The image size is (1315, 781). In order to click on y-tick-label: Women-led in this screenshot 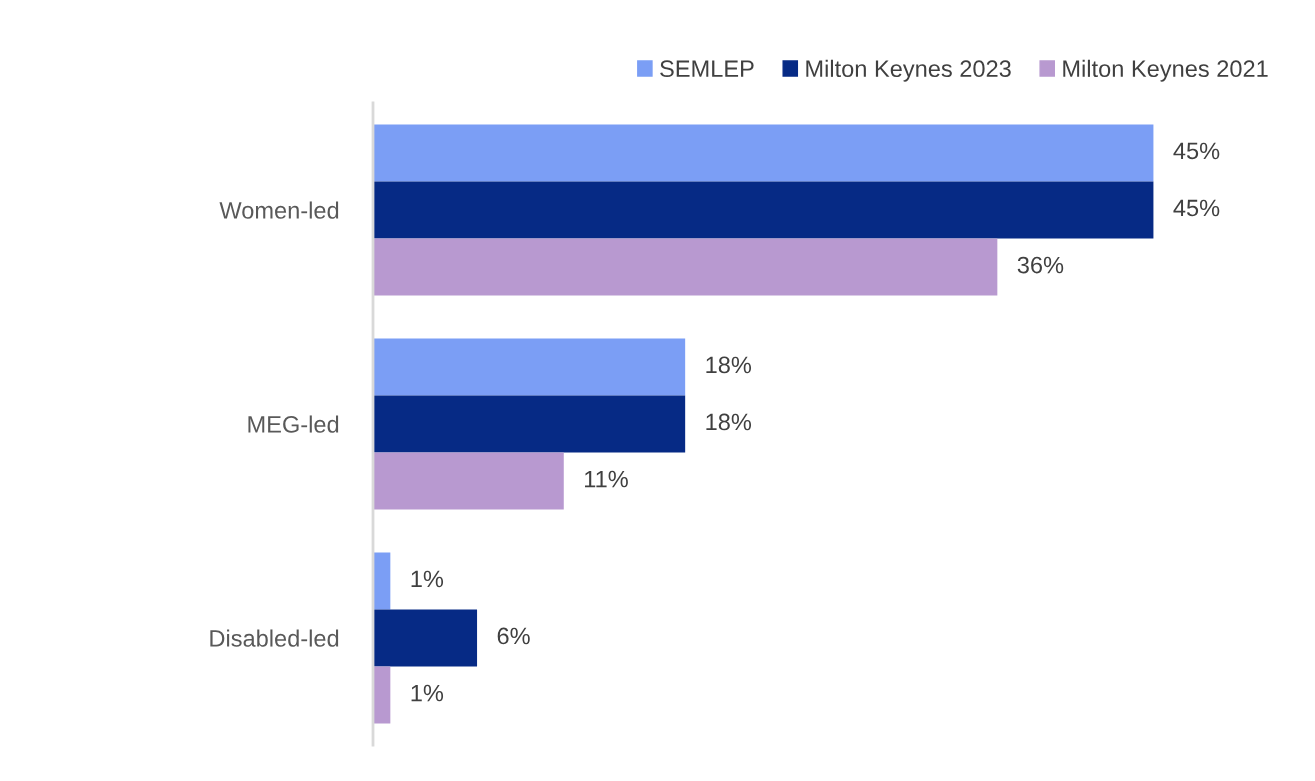, I will do `click(279, 210)`.